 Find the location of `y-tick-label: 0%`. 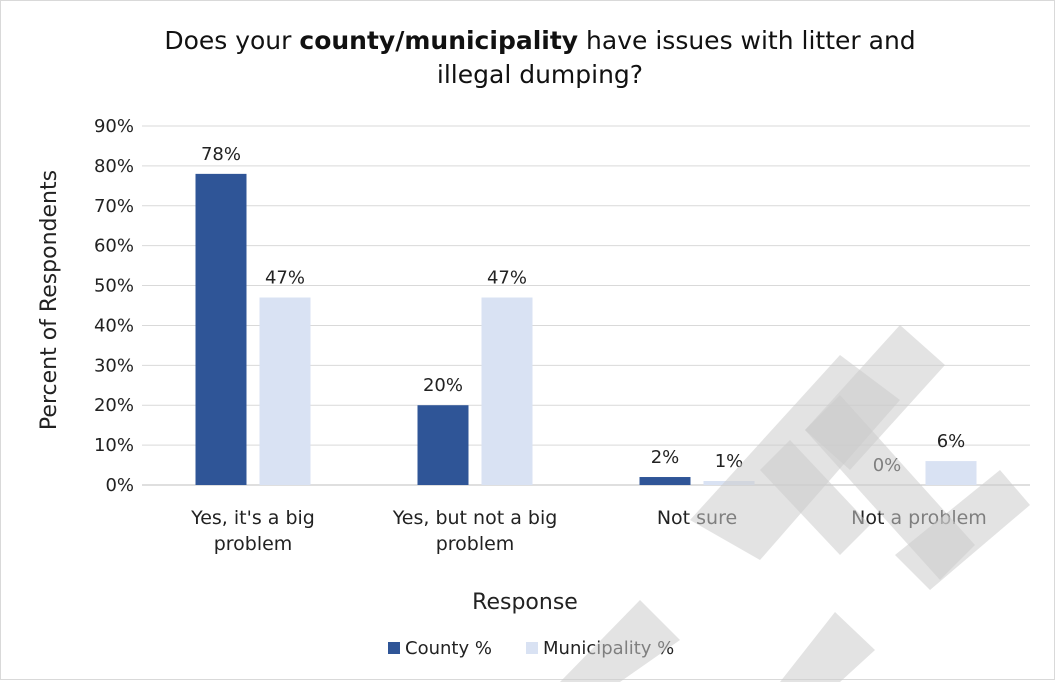

y-tick-label: 0% is located at coordinates (119, 485).